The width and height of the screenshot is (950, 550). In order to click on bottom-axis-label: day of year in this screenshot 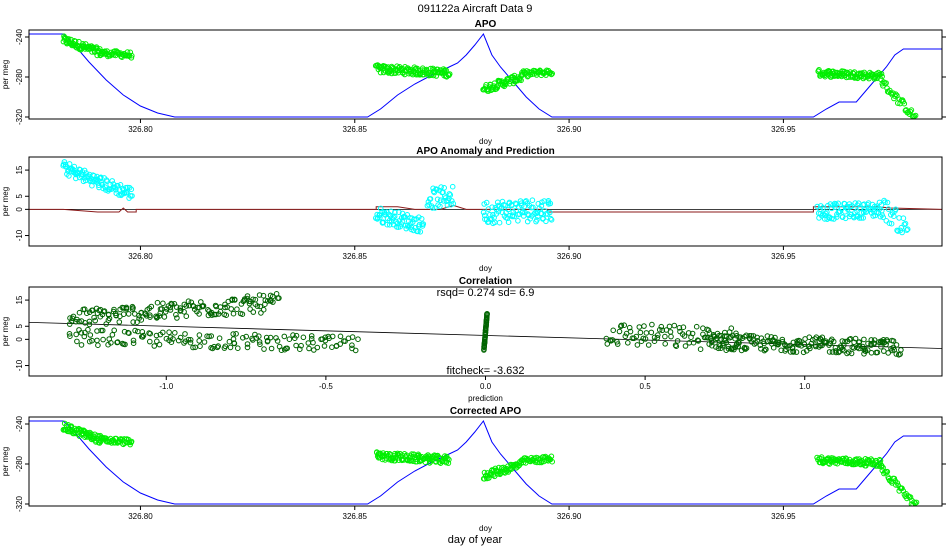, I will do `click(475, 540)`.